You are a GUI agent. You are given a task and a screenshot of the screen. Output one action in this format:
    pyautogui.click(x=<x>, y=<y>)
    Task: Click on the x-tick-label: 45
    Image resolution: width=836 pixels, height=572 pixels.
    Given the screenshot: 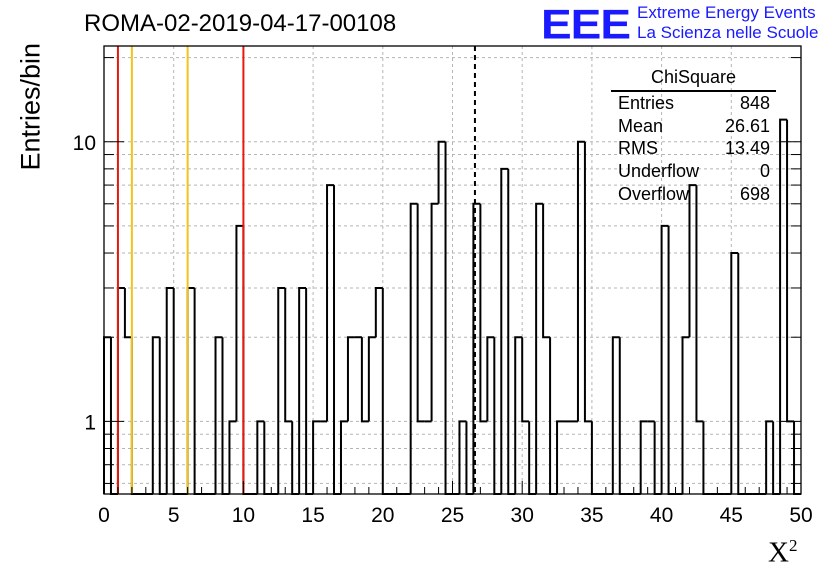 What is the action you would take?
    pyautogui.click(x=731, y=515)
    